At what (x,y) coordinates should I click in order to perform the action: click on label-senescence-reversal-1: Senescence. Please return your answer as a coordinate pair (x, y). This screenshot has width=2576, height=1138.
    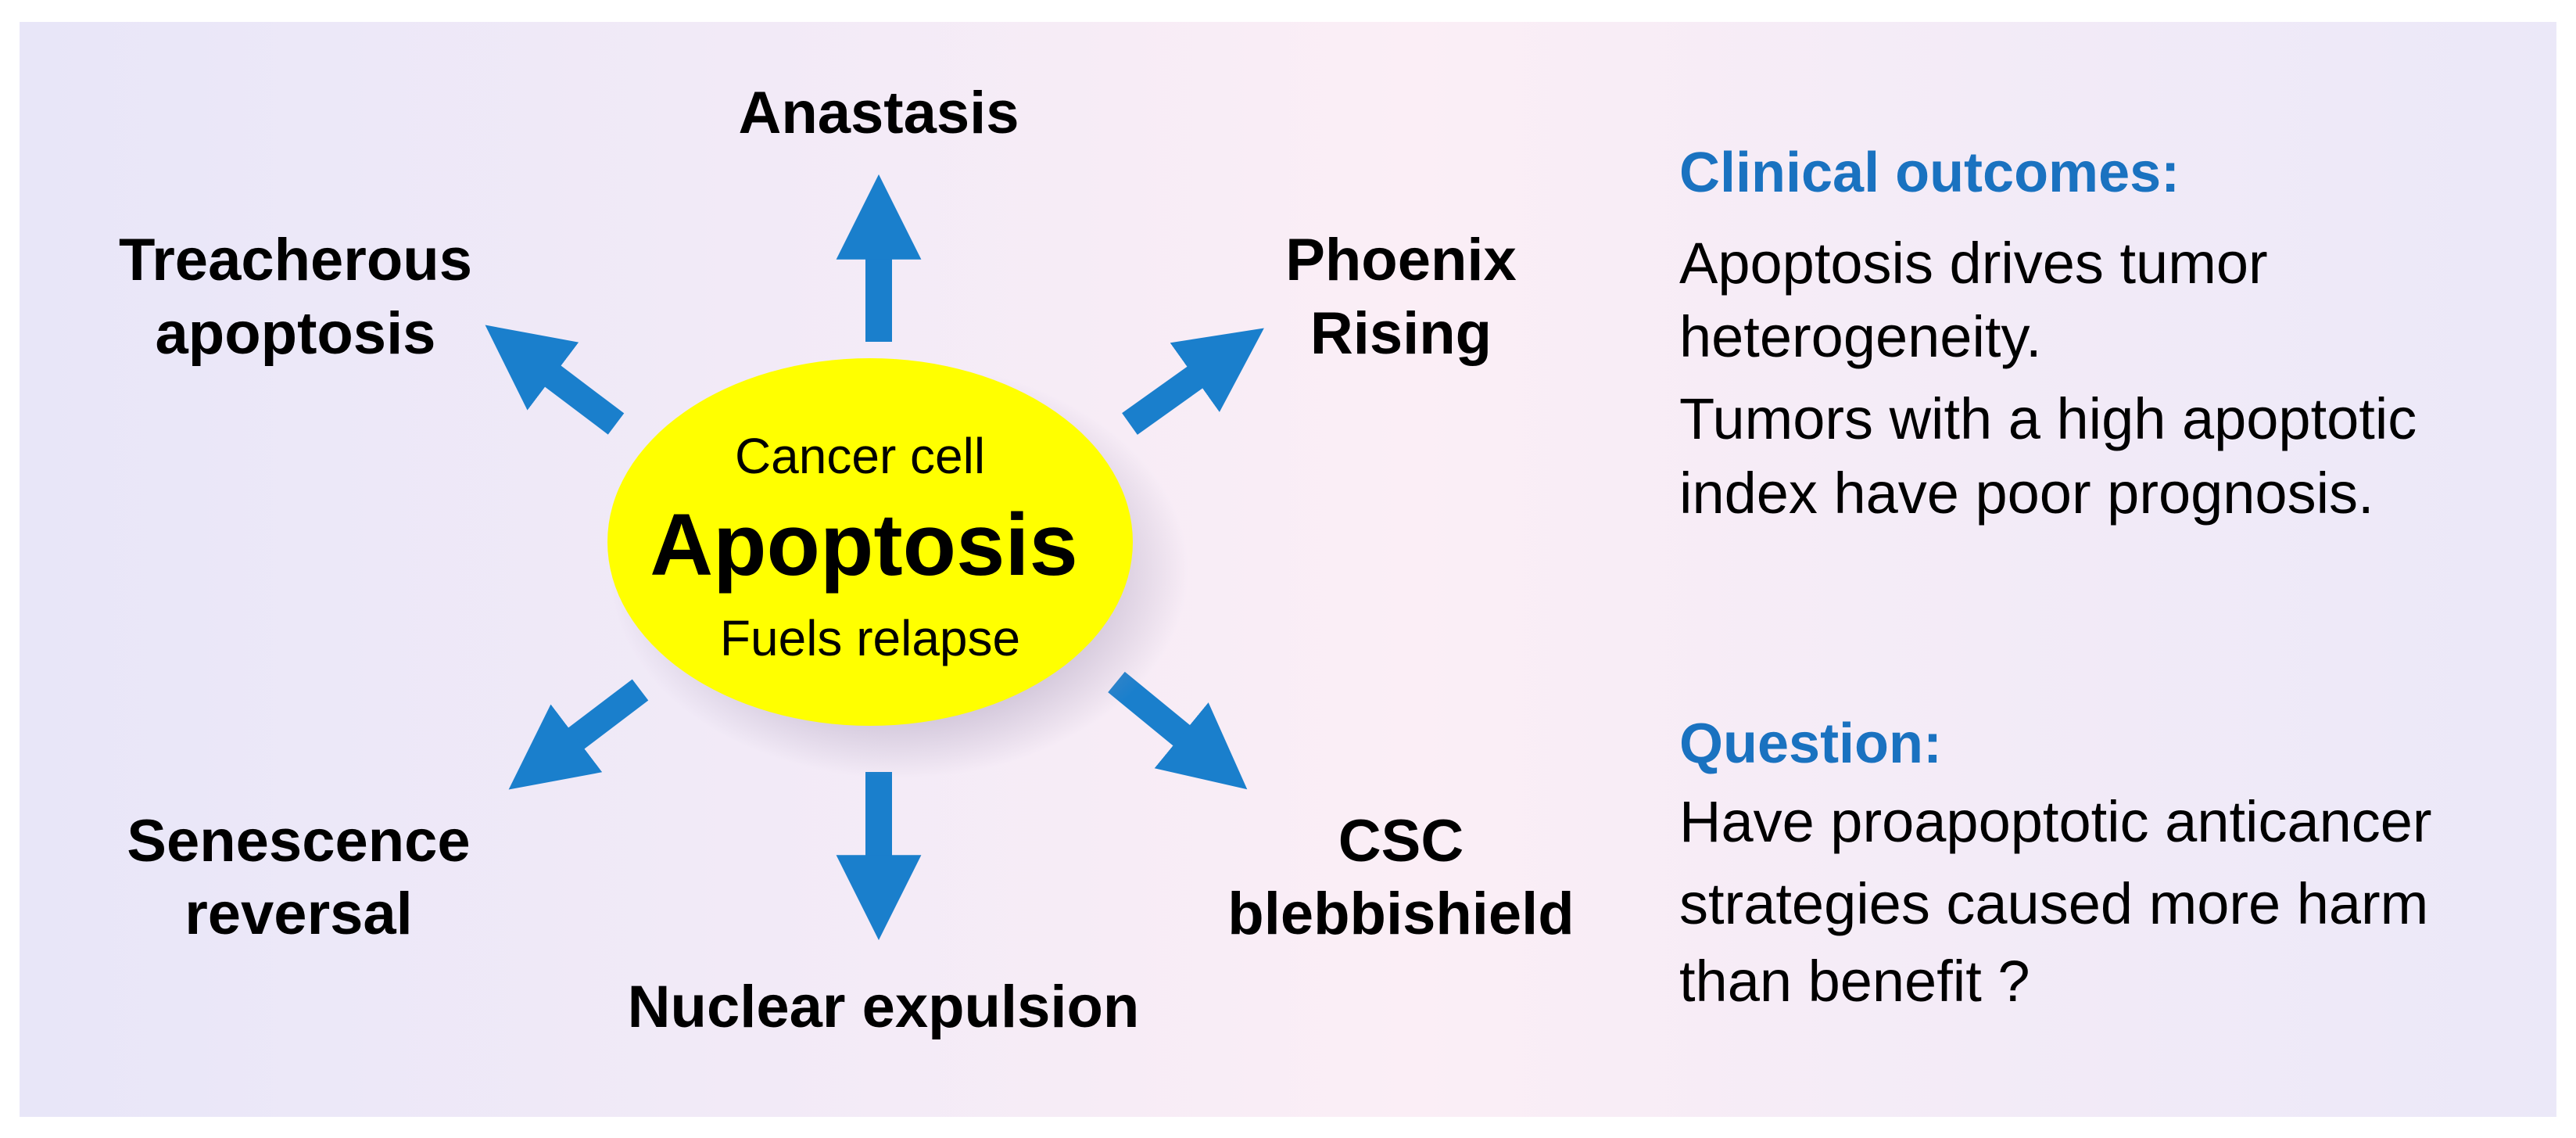
    Looking at the image, I should click on (298, 841).